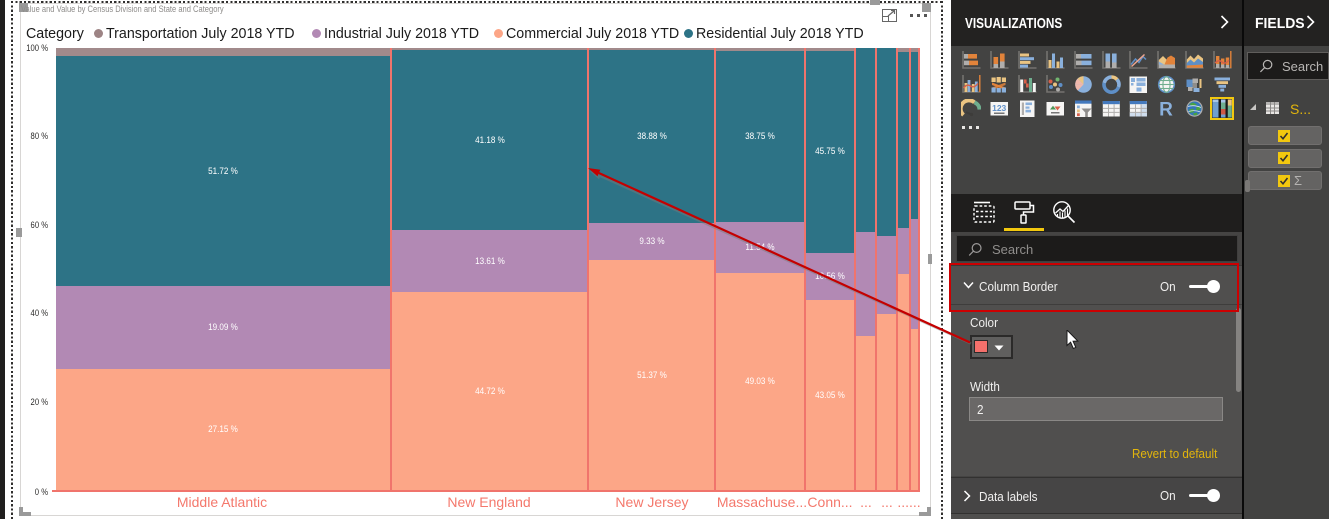  What do you see at coordinates (1166, 109) in the screenshot?
I see `svg-text: R` at bounding box center [1166, 109].